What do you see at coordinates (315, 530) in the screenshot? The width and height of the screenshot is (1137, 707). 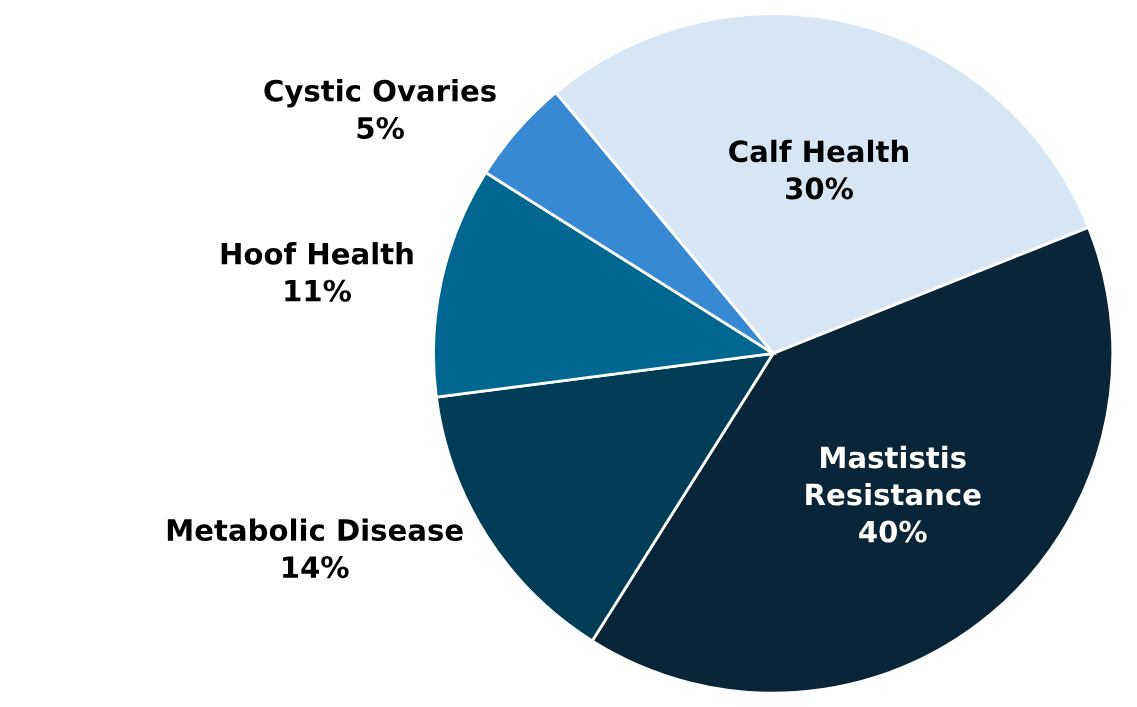 I see `slice-label: Metabolic Disease` at bounding box center [315, 530].